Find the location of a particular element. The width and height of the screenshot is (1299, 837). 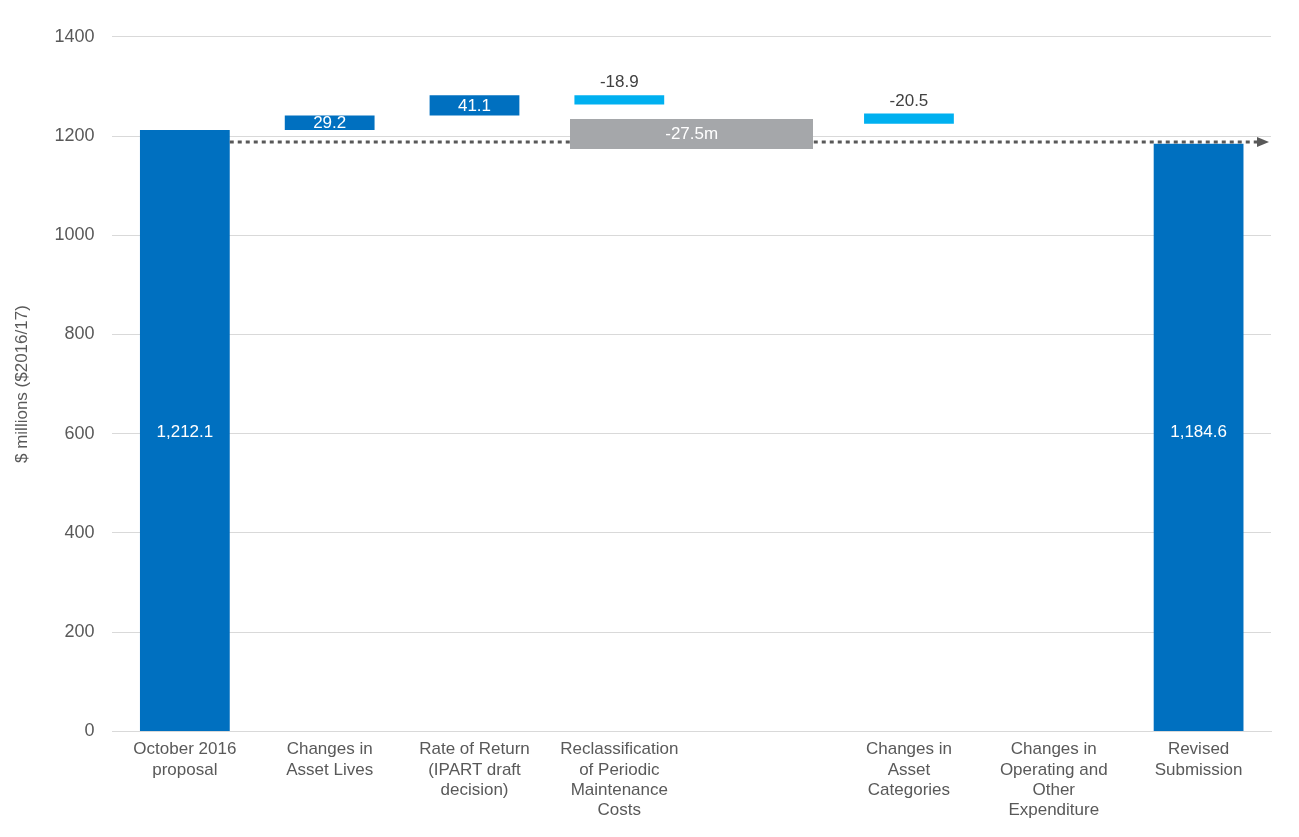

y-tick-label: 1400 is located at coordinates (74, 35).